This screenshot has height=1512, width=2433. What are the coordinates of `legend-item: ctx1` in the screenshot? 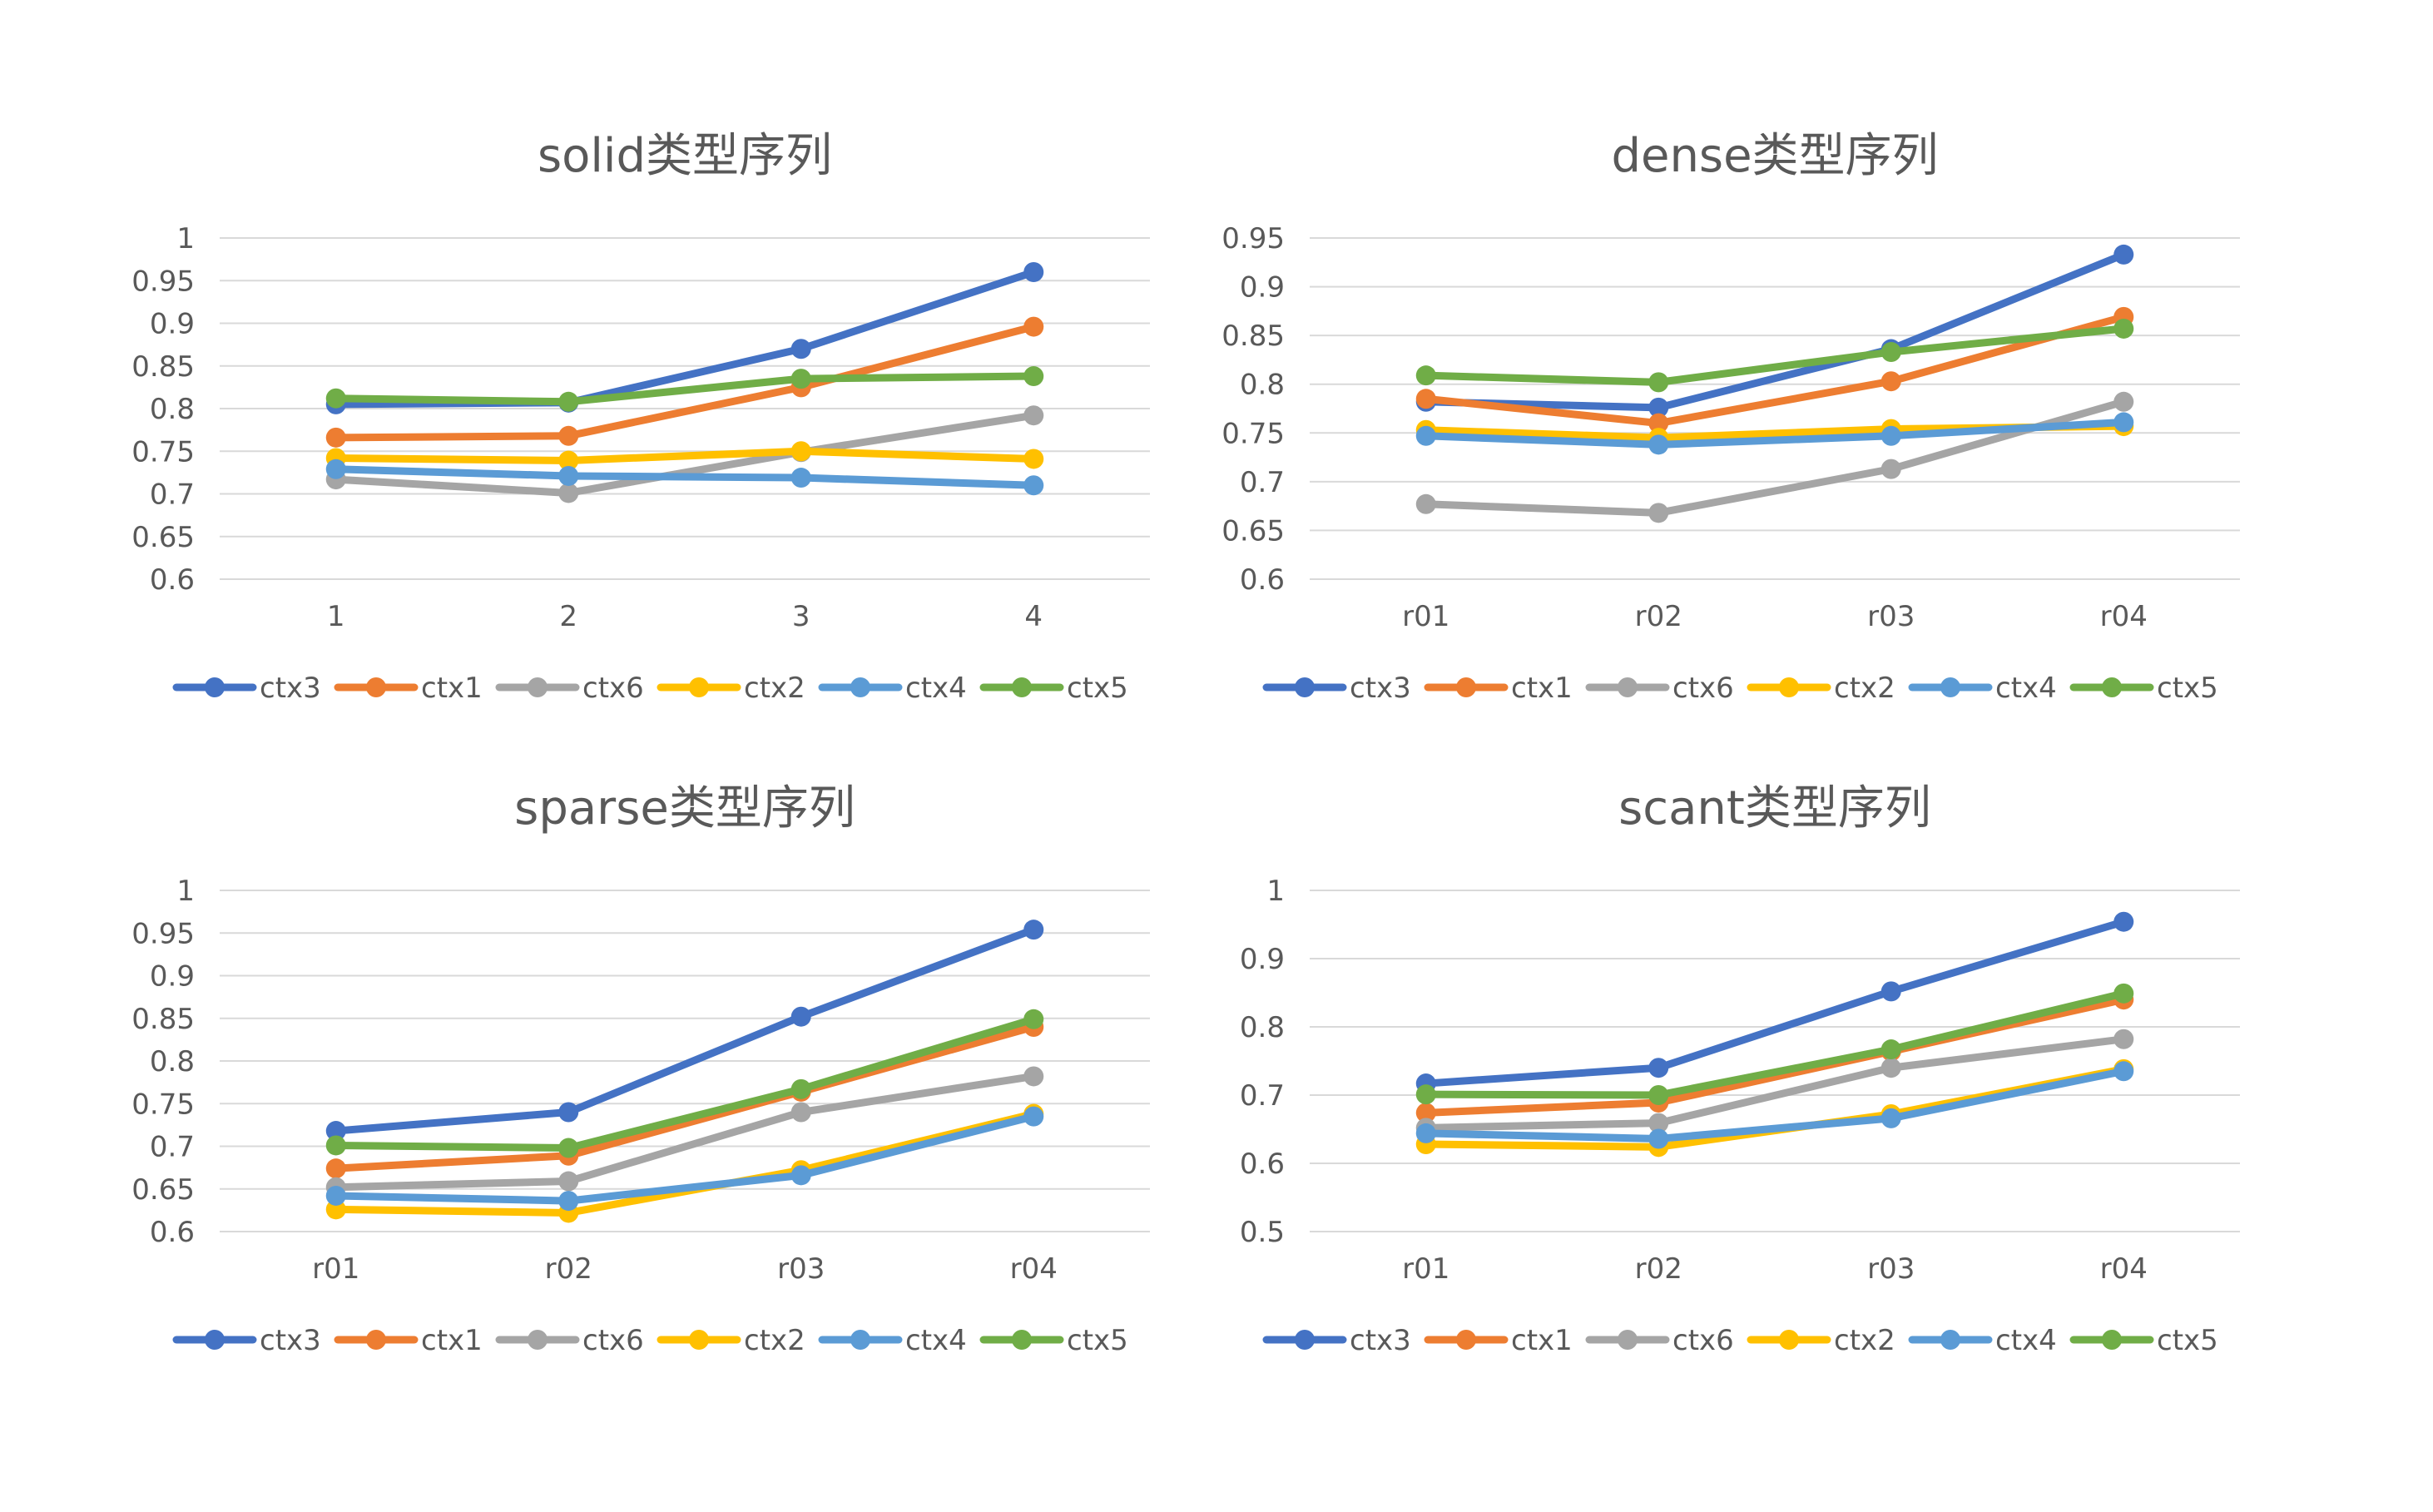 It's located at (409, 1340).